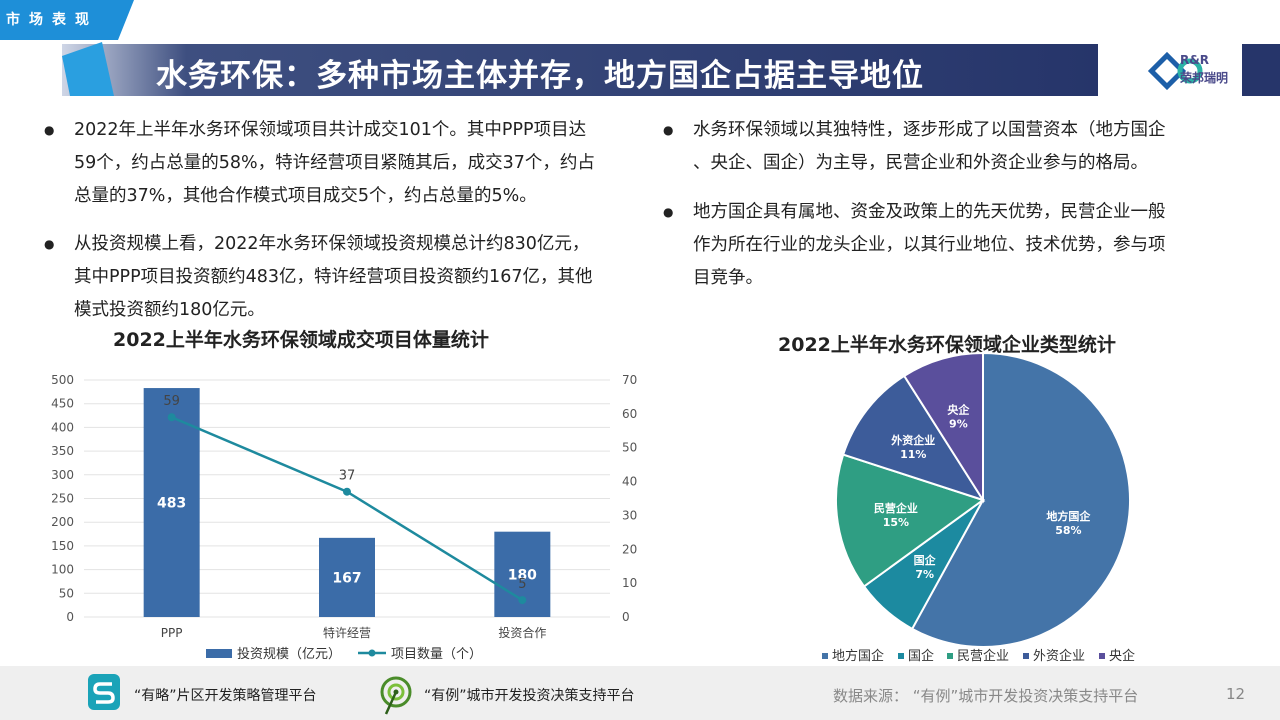 This screenshot has width=1280, height=720. Describe the element at coordinates (1236, 694) in the screenshot. I see `page-number: 12` at that location.